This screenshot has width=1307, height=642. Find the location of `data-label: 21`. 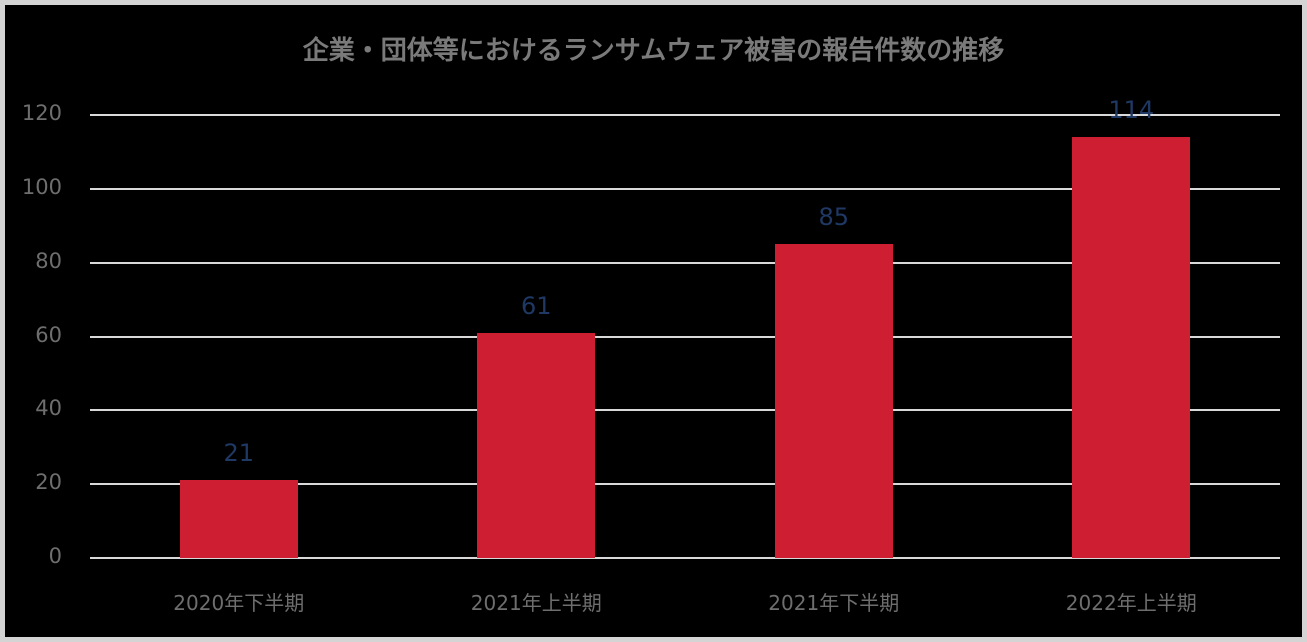

data-label: 21 is located at coordinates (239, 453).